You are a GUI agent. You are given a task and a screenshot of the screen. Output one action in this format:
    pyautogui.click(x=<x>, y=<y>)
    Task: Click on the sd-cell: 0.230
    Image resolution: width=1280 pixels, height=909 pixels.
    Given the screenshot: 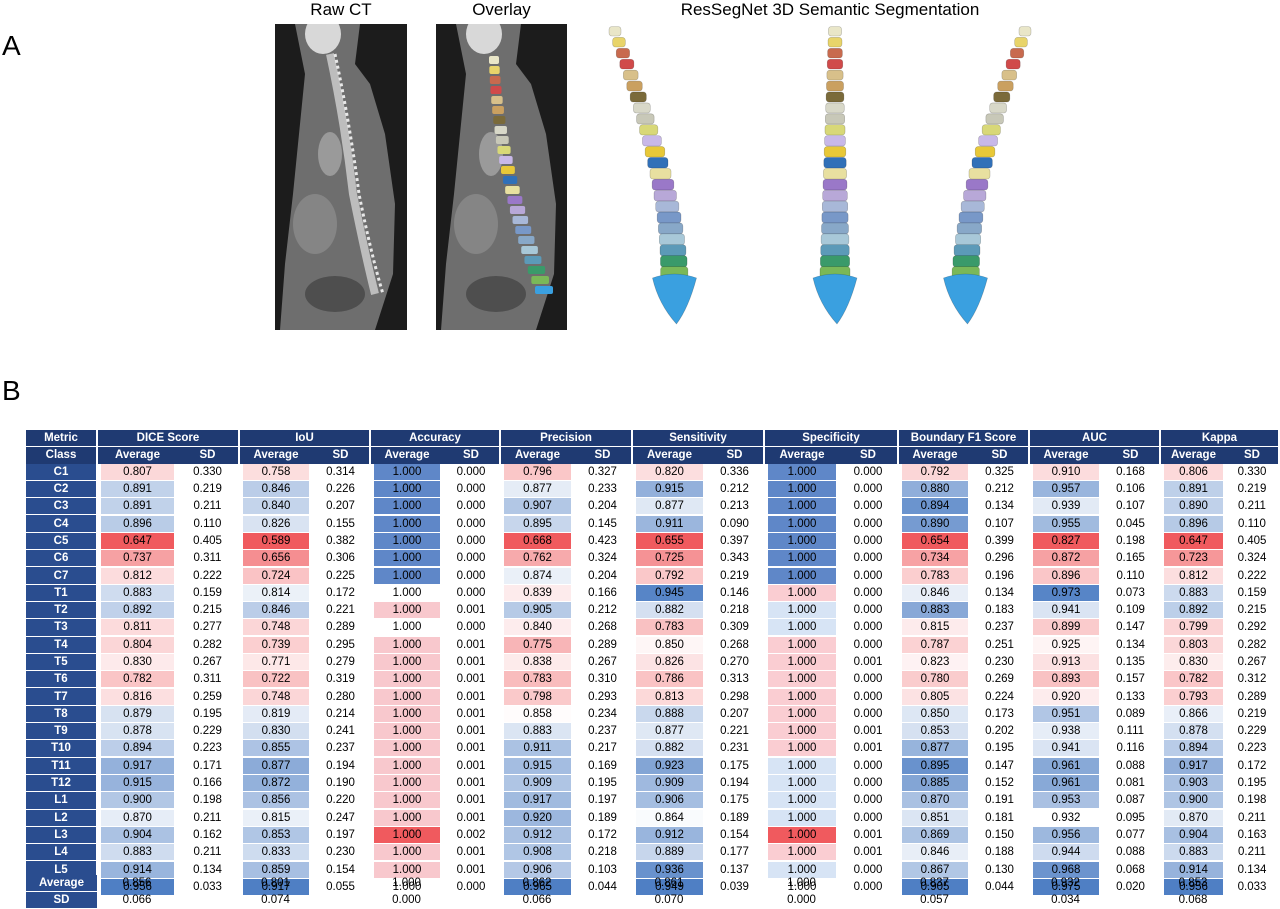 What is the action you would take?
    pyautogui.click(x=999, y=662)
    